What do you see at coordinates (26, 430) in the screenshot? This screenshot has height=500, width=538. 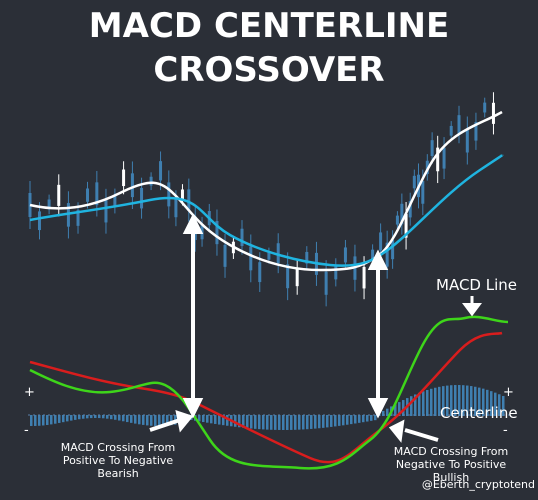 I see `minus-left: -` at bounding box center [26, 430].